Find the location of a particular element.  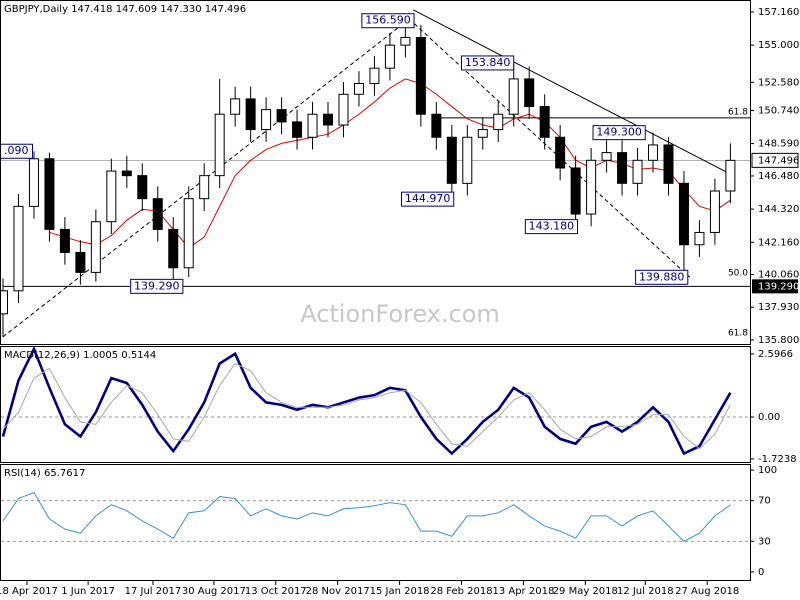

price-box-label: 139.880 is located at coordinates (662, 276).